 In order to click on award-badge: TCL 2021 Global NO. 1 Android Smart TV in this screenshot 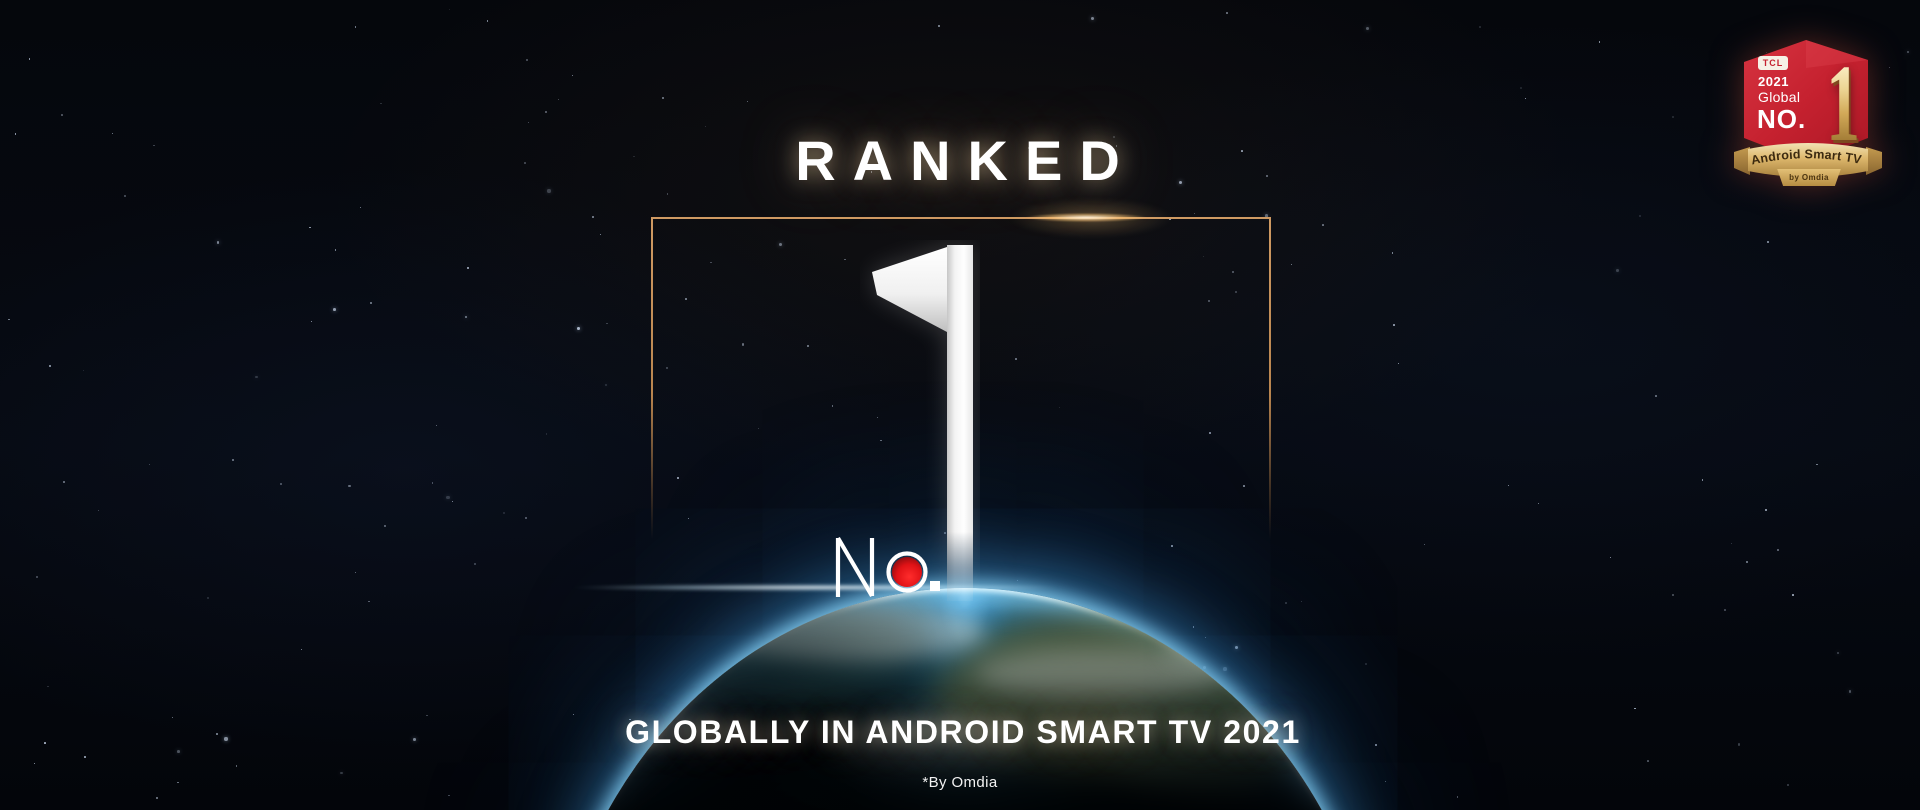, I will do `click(1808, 114)`.